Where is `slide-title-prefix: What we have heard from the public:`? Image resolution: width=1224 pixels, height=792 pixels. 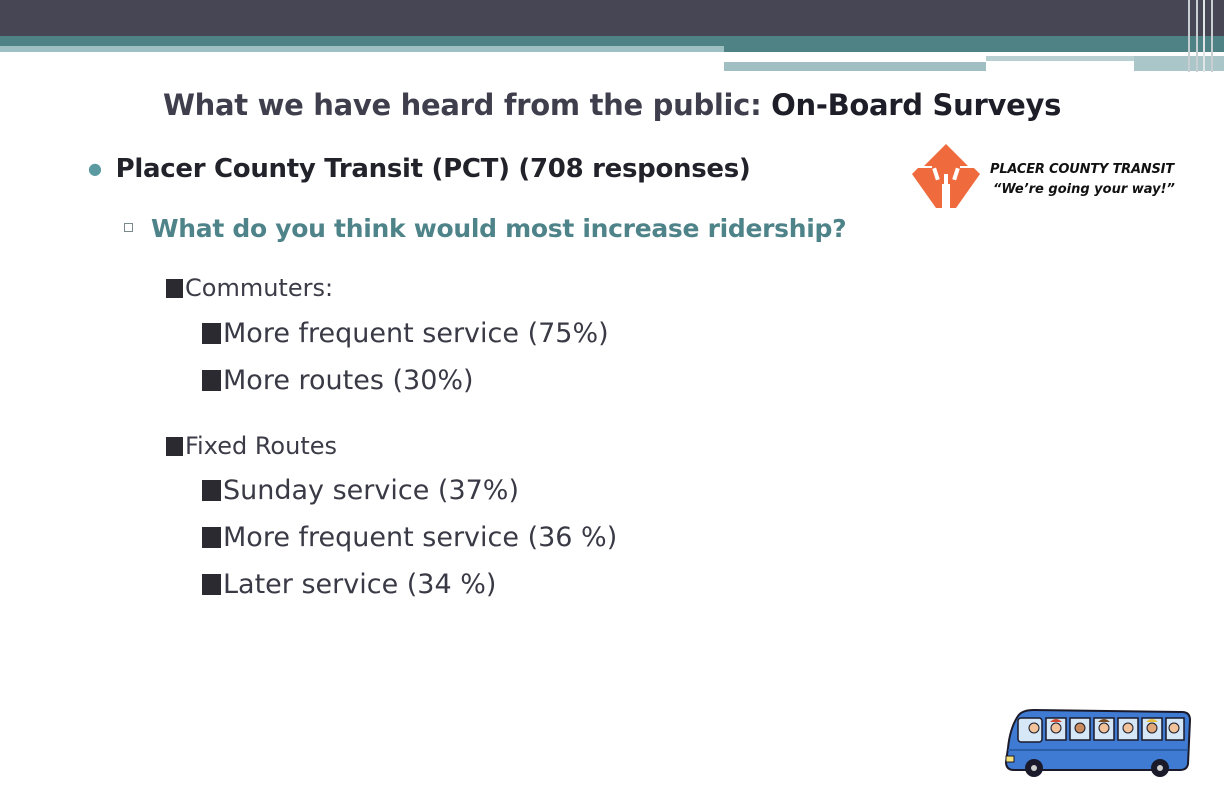 slide-title-prefix: What we have heard from the public: is located at coordinates (467, 105).